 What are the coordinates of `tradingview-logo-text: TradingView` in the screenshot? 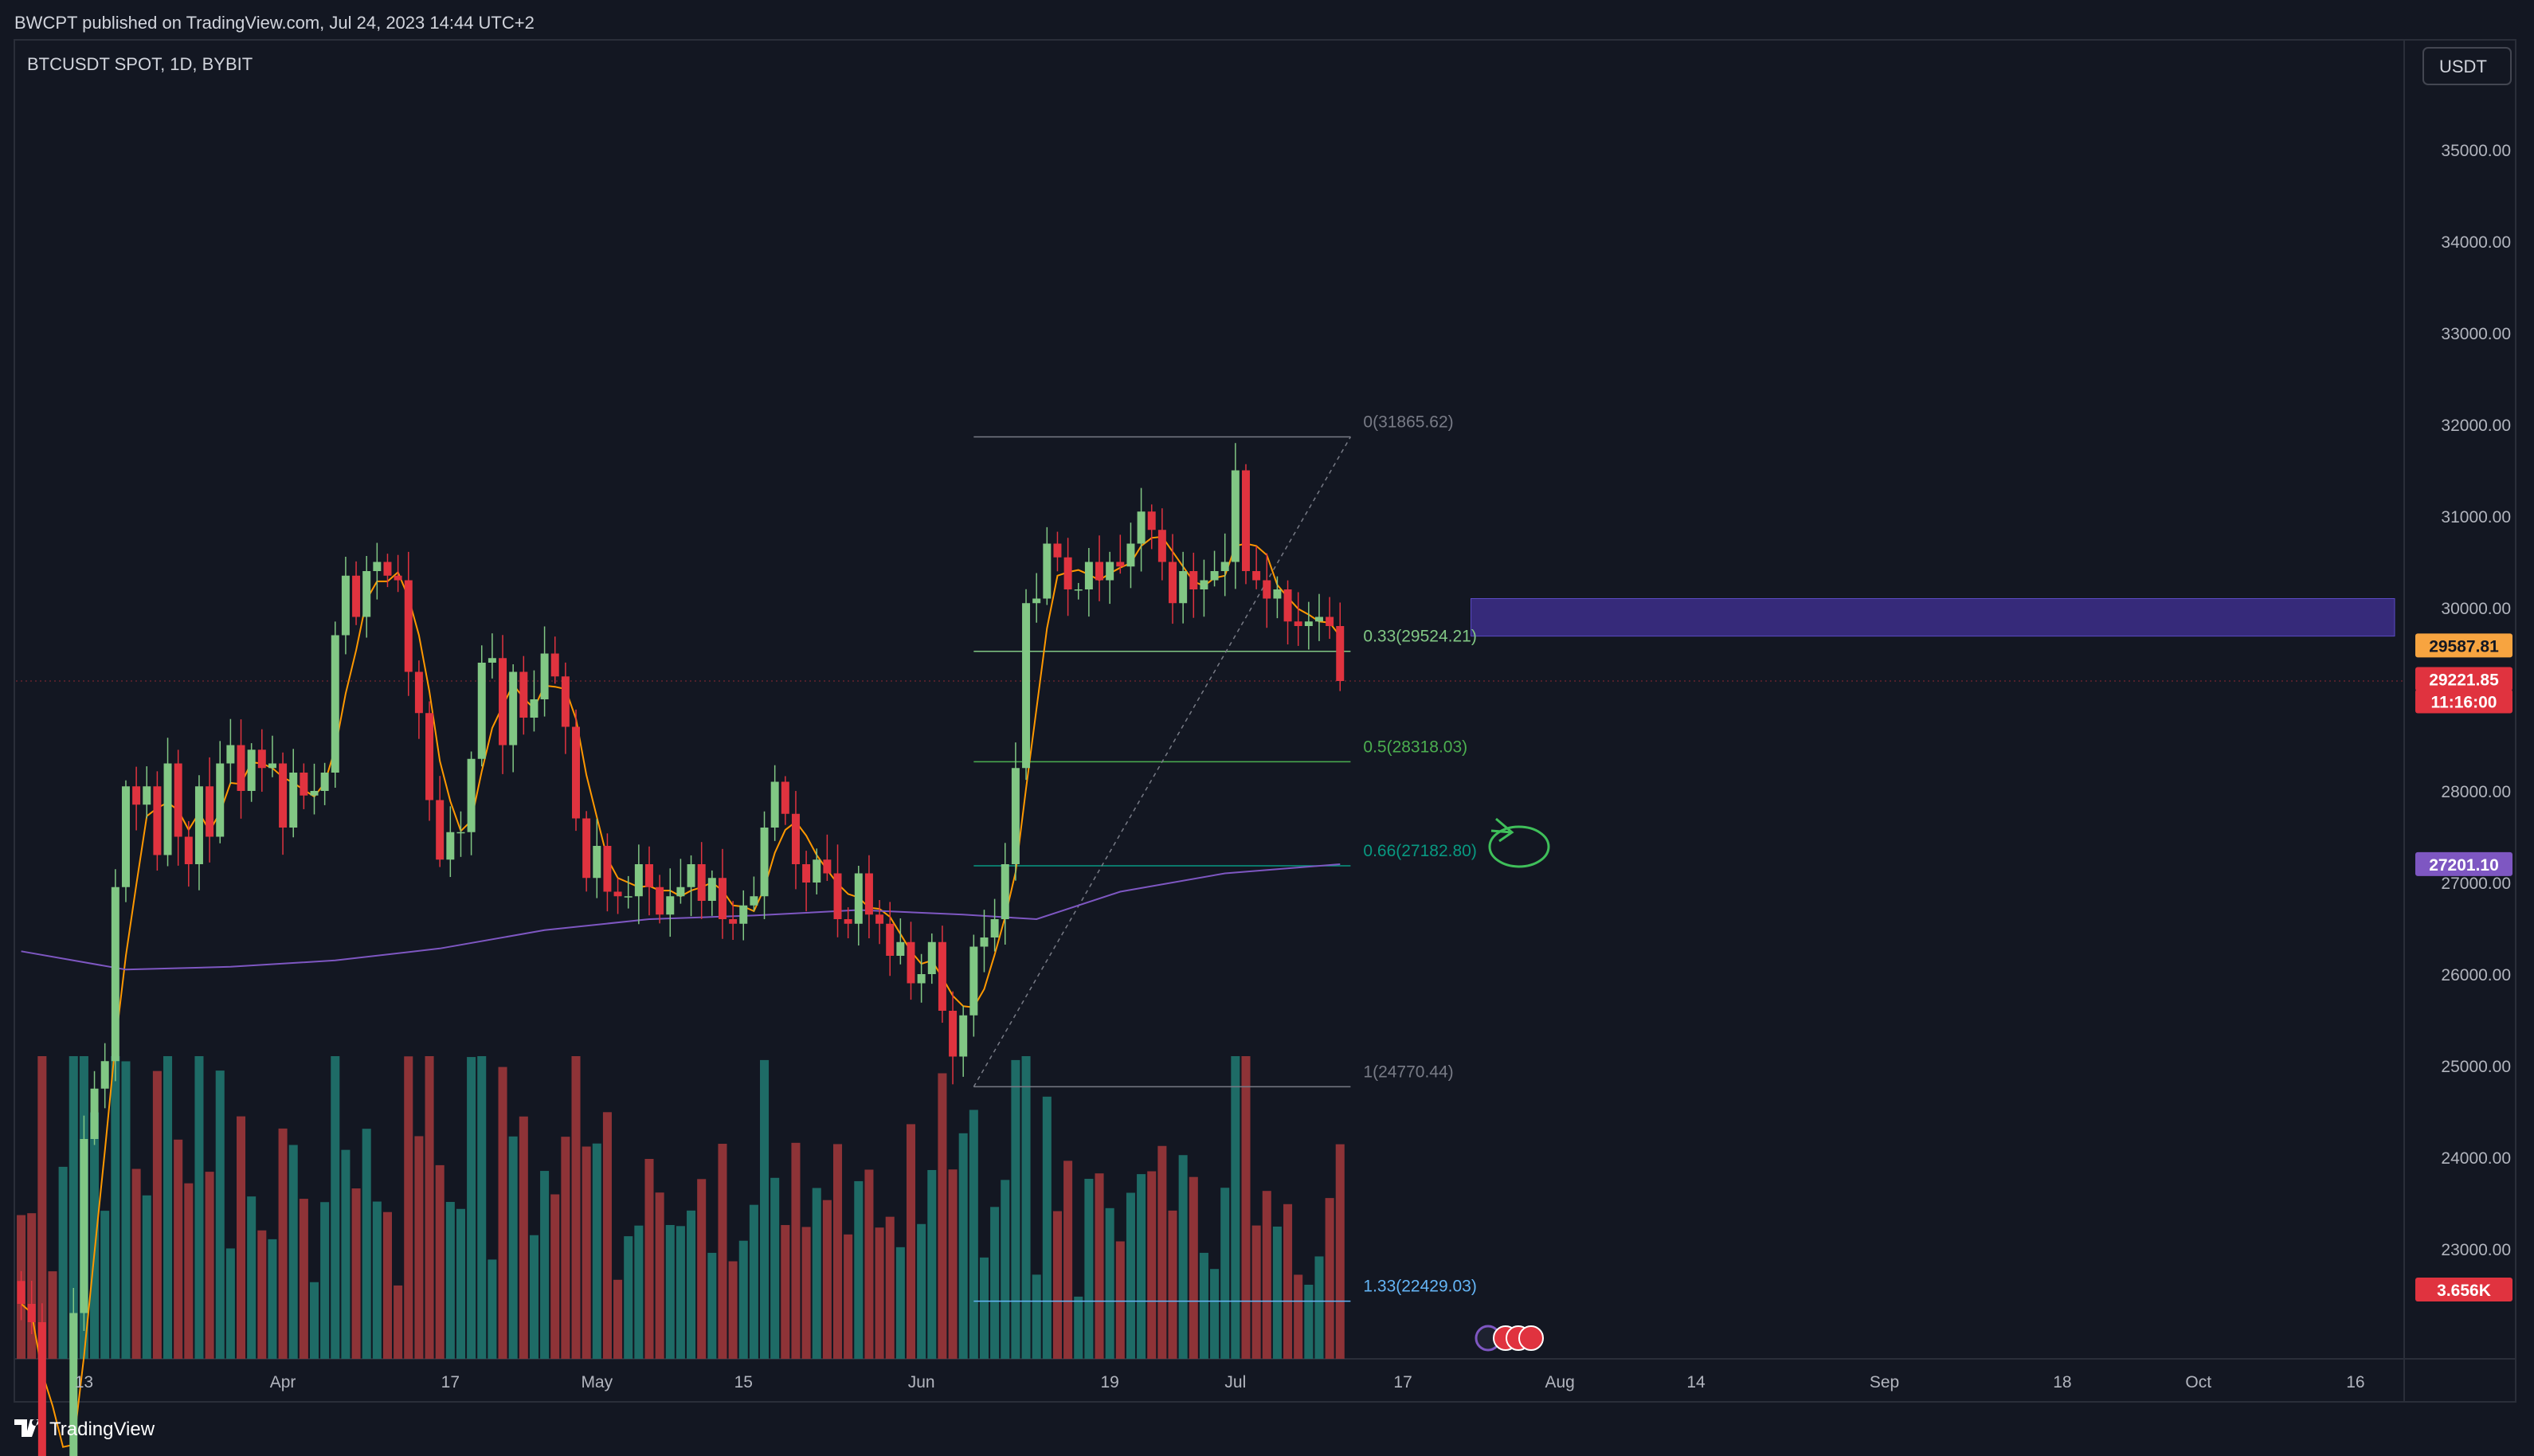 It's located at (102, 1429).